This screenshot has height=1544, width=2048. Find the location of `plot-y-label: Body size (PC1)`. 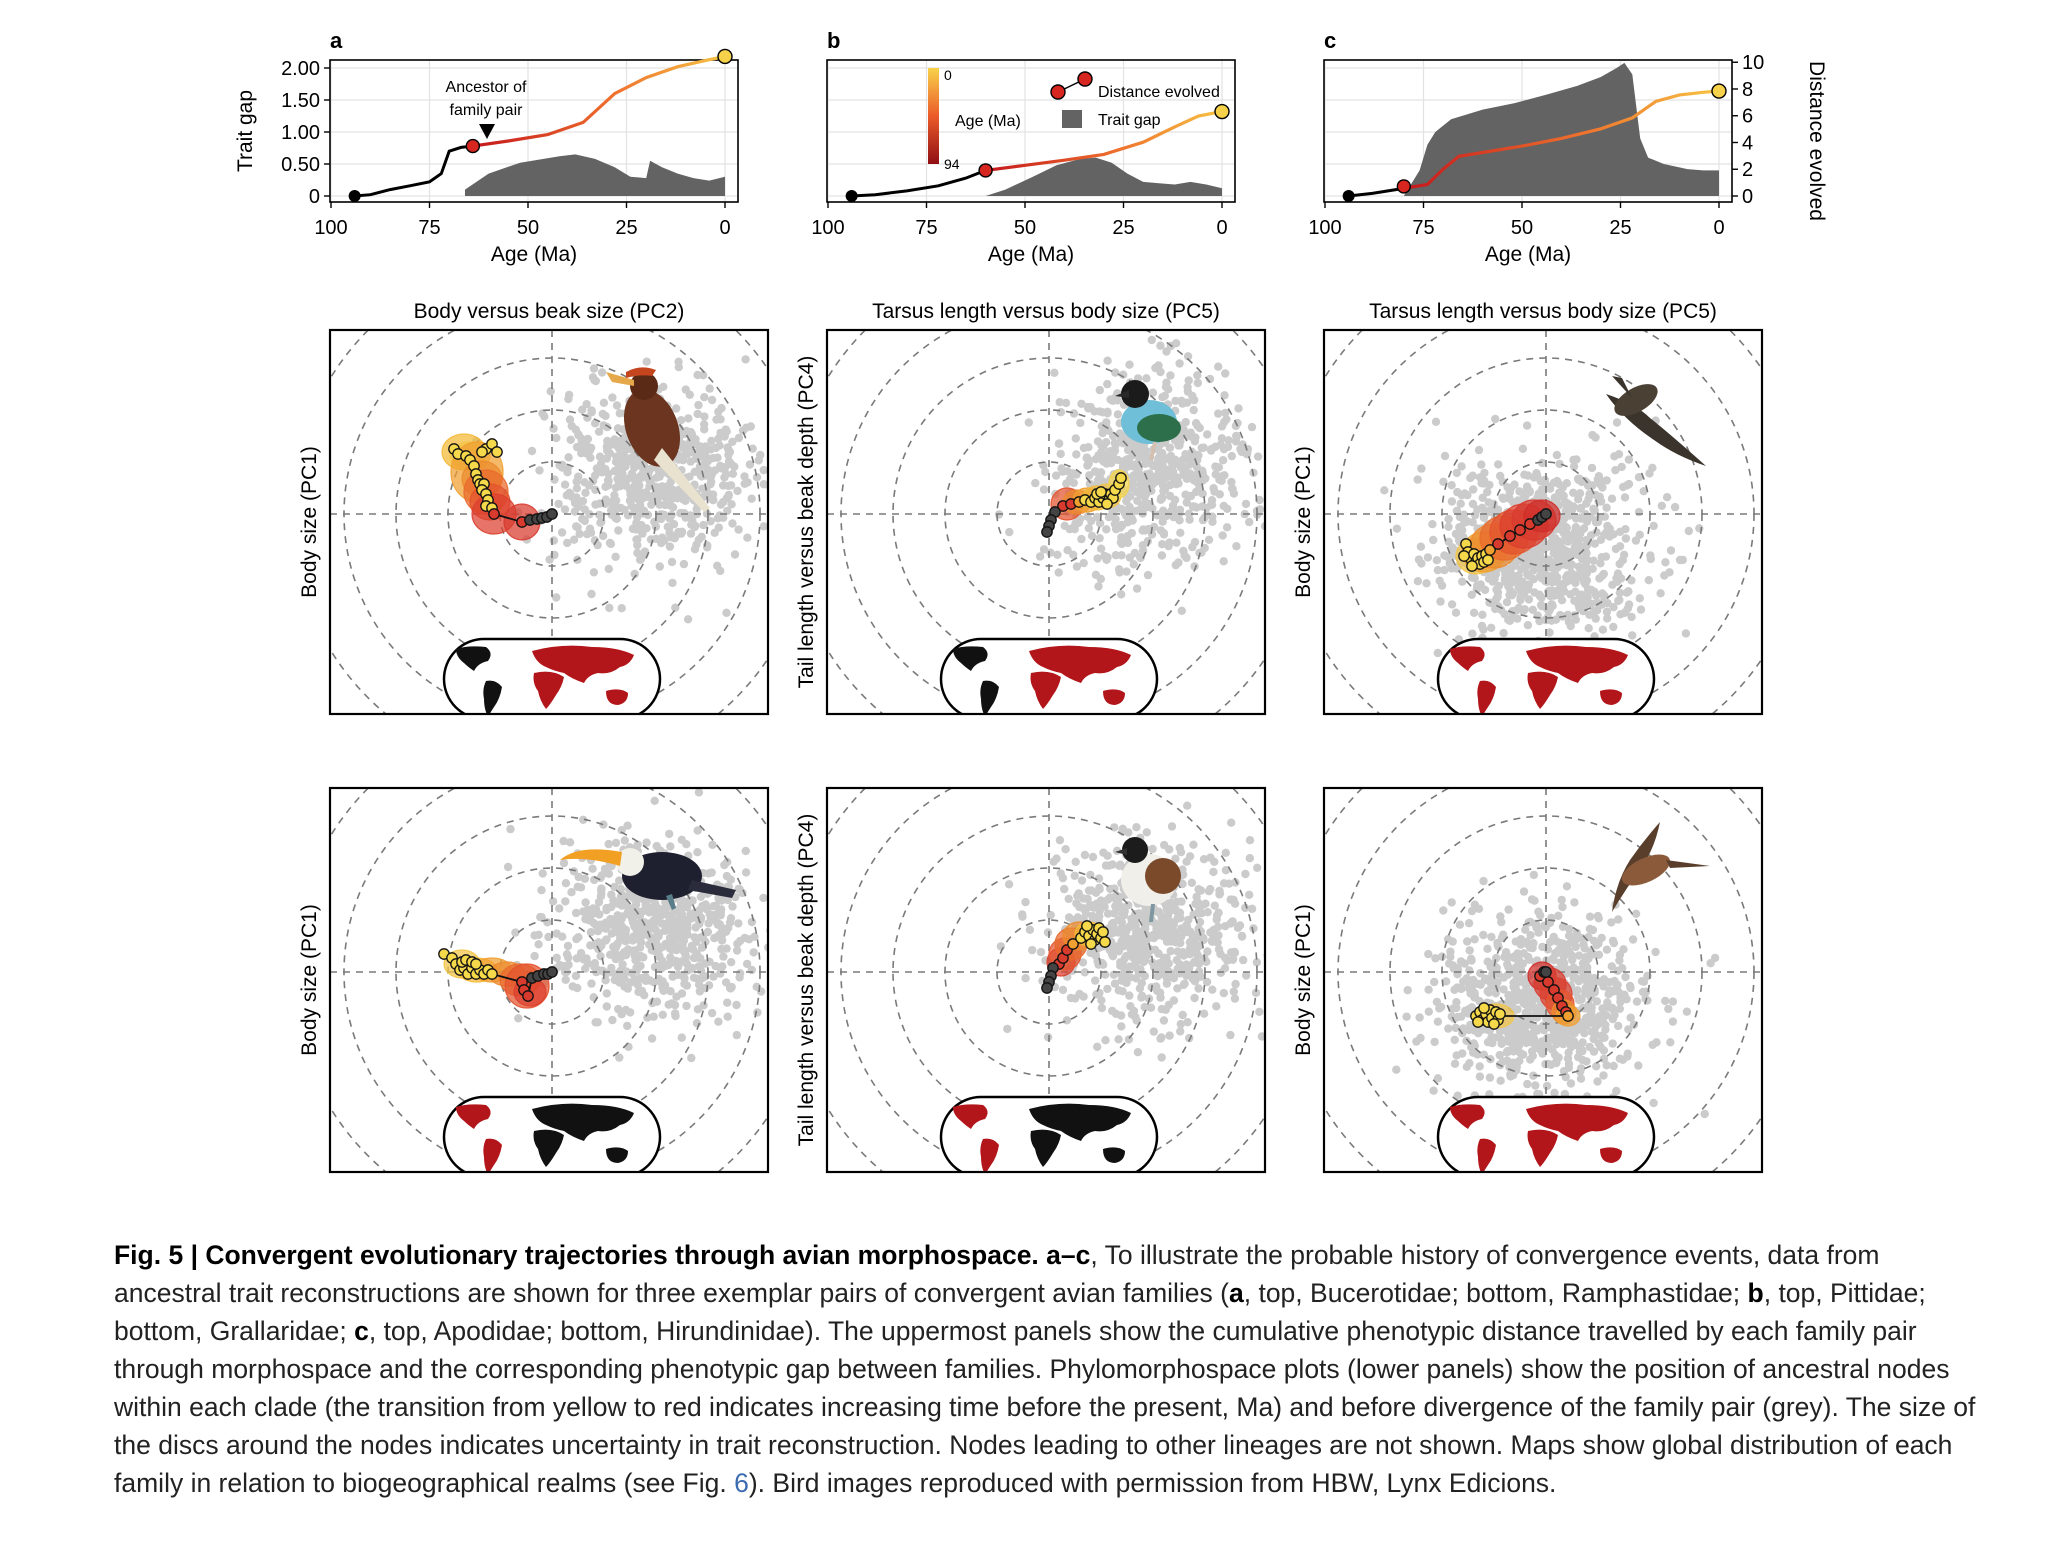

plot-y-label: Body size (PC1) is located at coordinates (1303, 980).